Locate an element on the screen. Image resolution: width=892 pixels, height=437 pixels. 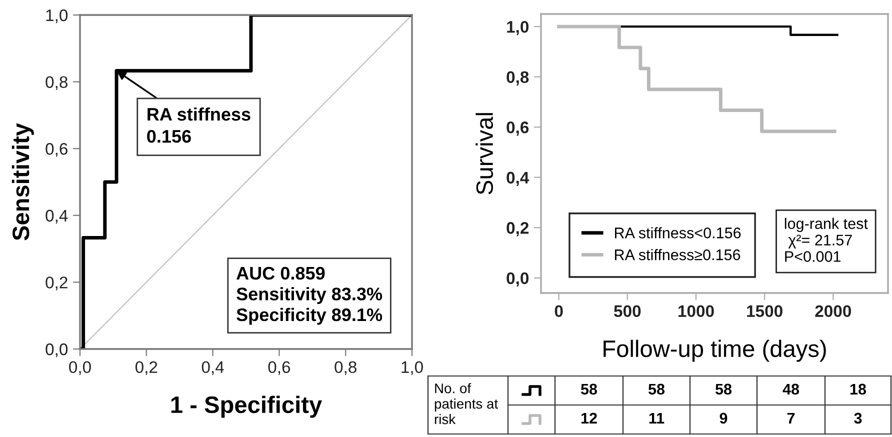
x-axis-title: Follow-up time (days) is located at coordinates (715, 351).